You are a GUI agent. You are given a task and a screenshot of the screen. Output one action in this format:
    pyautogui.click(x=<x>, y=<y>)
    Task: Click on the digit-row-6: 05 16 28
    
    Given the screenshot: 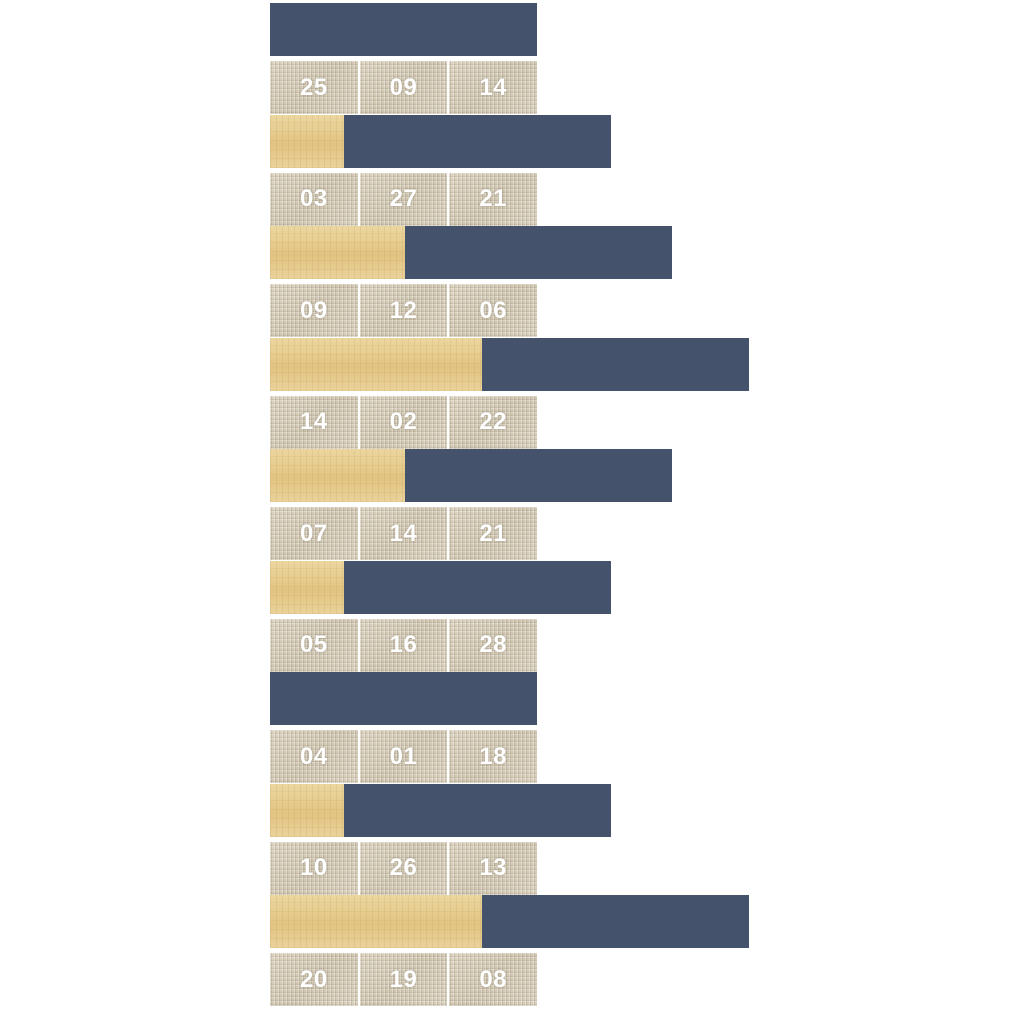 What is the action you would take?
    pyautogui.click(x=404, y=645)
    